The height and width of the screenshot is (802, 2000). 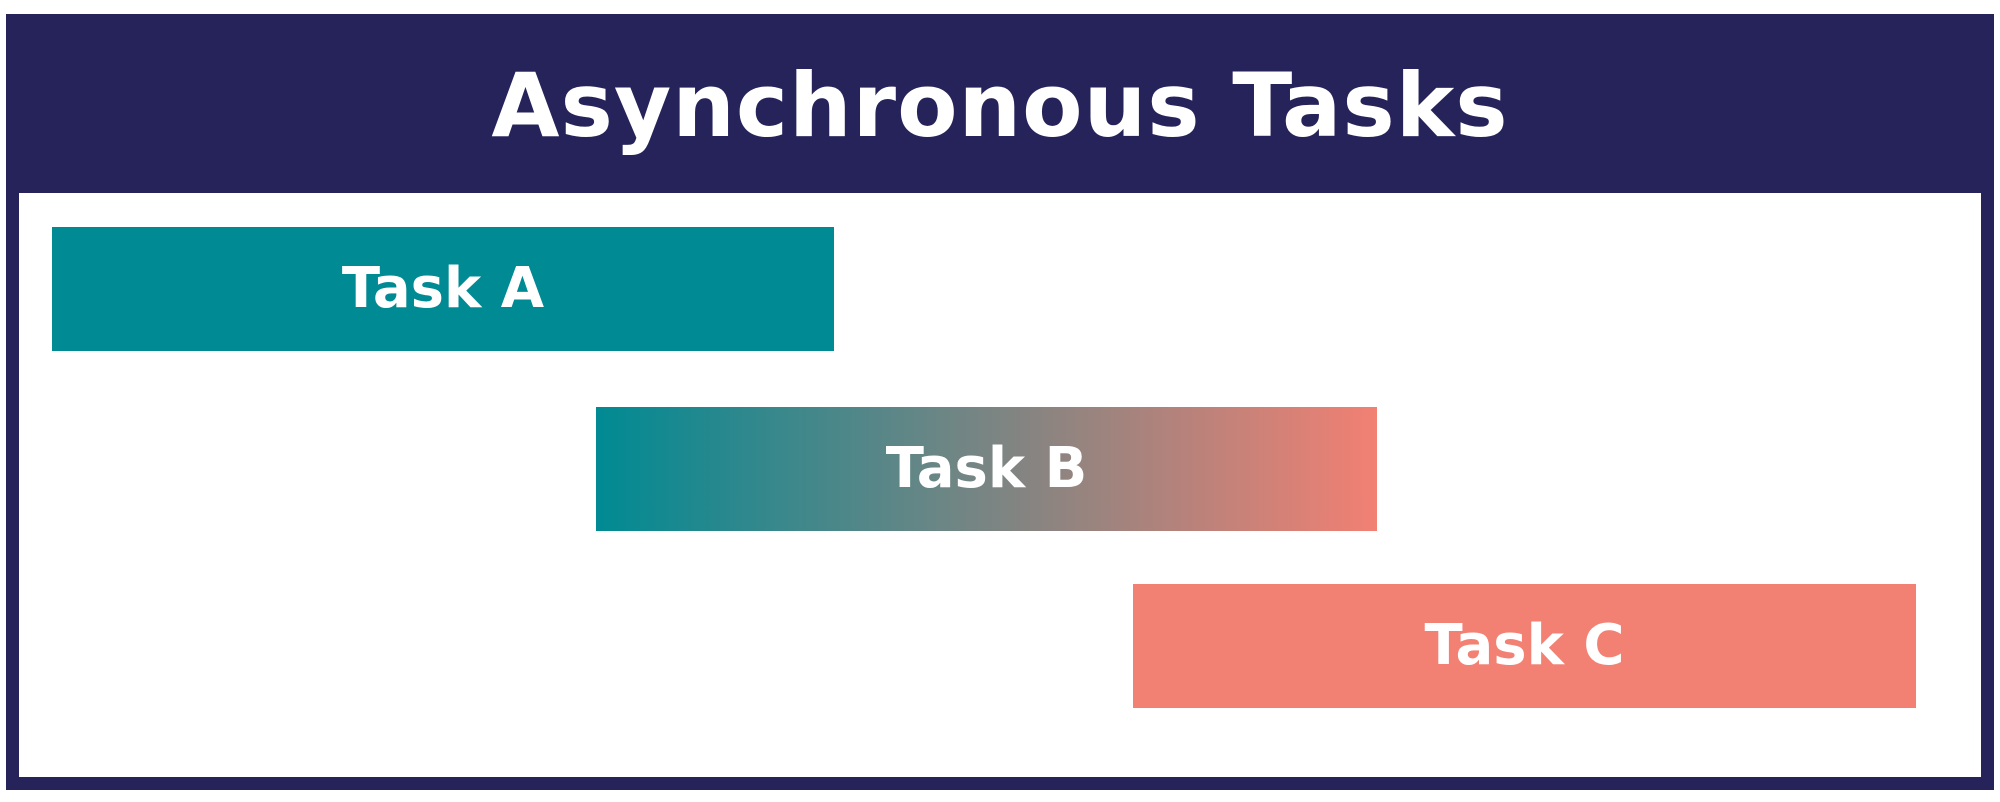 What do you see at coordinates (1000, 105) in the screenshot?
I see `diagram-title: Asynchronous Tasks` at bounding box center [1000, 105].